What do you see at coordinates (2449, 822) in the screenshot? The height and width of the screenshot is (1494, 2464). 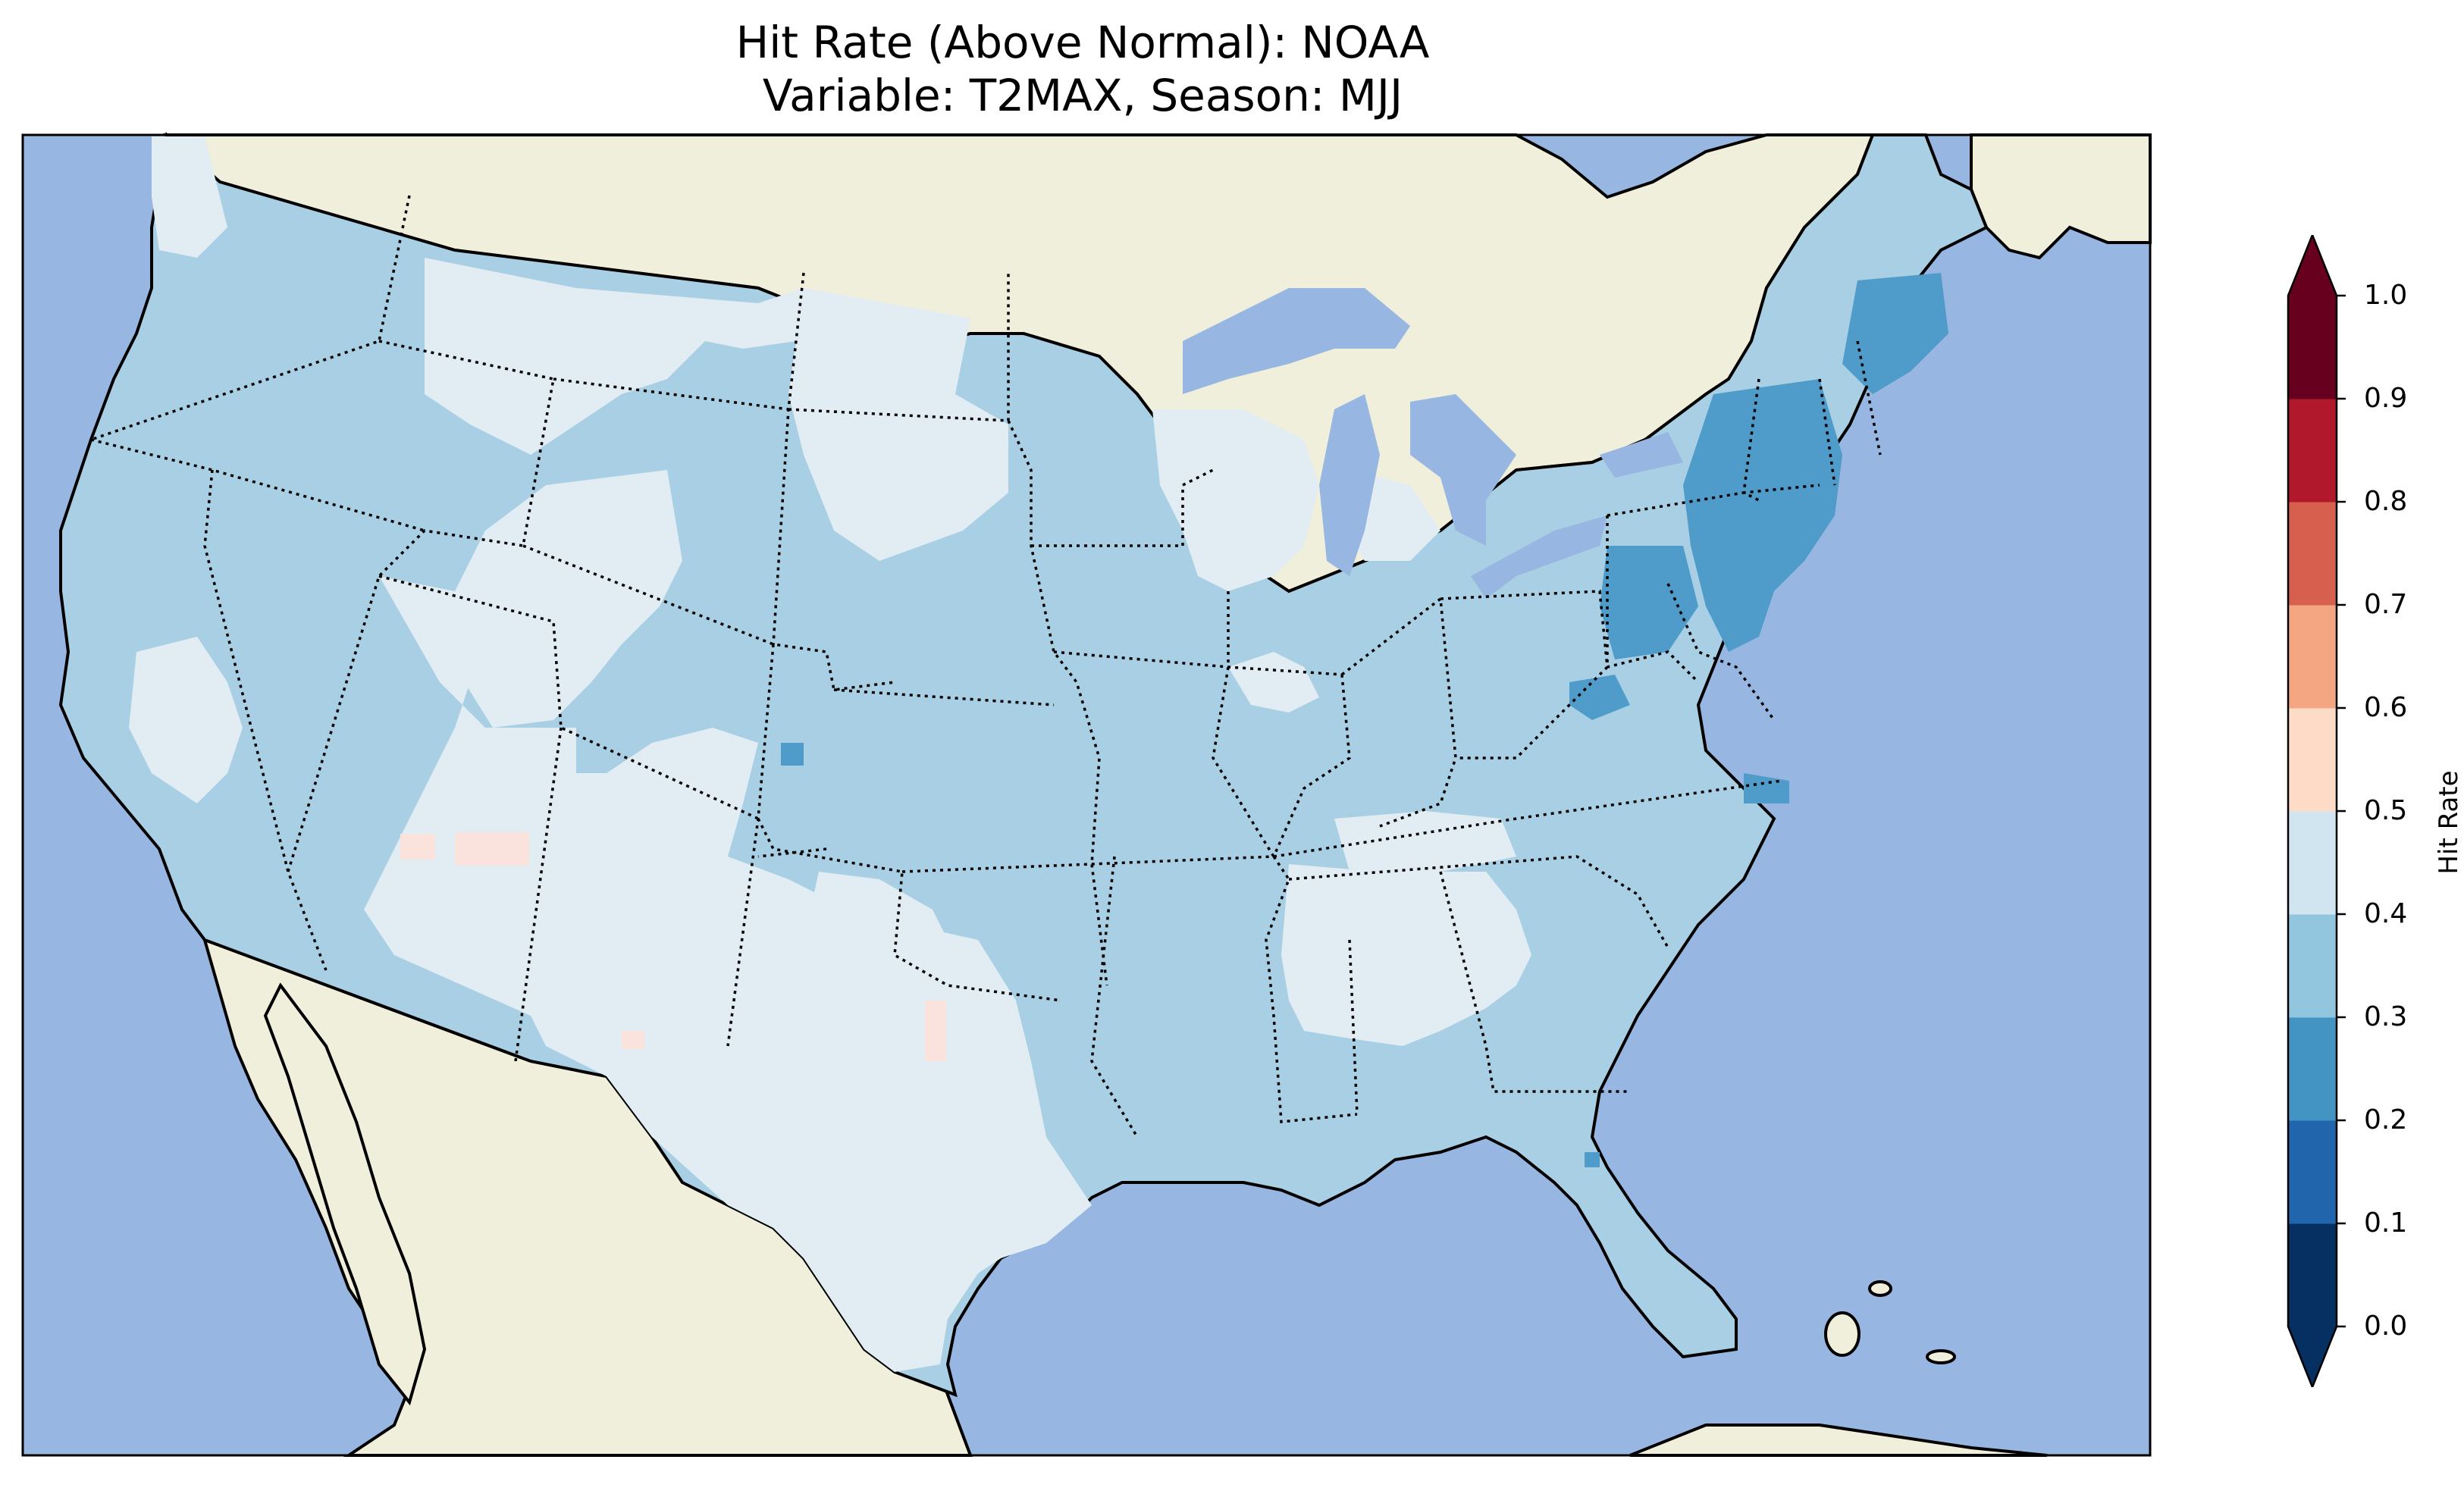 I see `colorbar-label: Hit Rate` at bounding box center [2449, 822].